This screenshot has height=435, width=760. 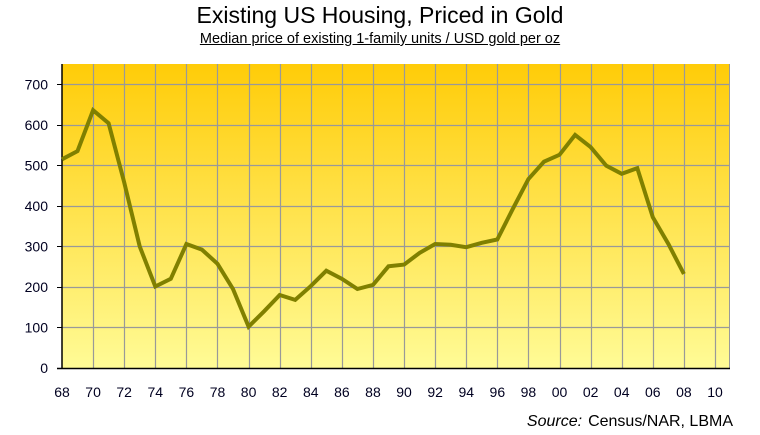 What do you see at coordinates (155, 392) in the screenshot?
I see `x-tick-label: 74` at bounding box center [155, 392].